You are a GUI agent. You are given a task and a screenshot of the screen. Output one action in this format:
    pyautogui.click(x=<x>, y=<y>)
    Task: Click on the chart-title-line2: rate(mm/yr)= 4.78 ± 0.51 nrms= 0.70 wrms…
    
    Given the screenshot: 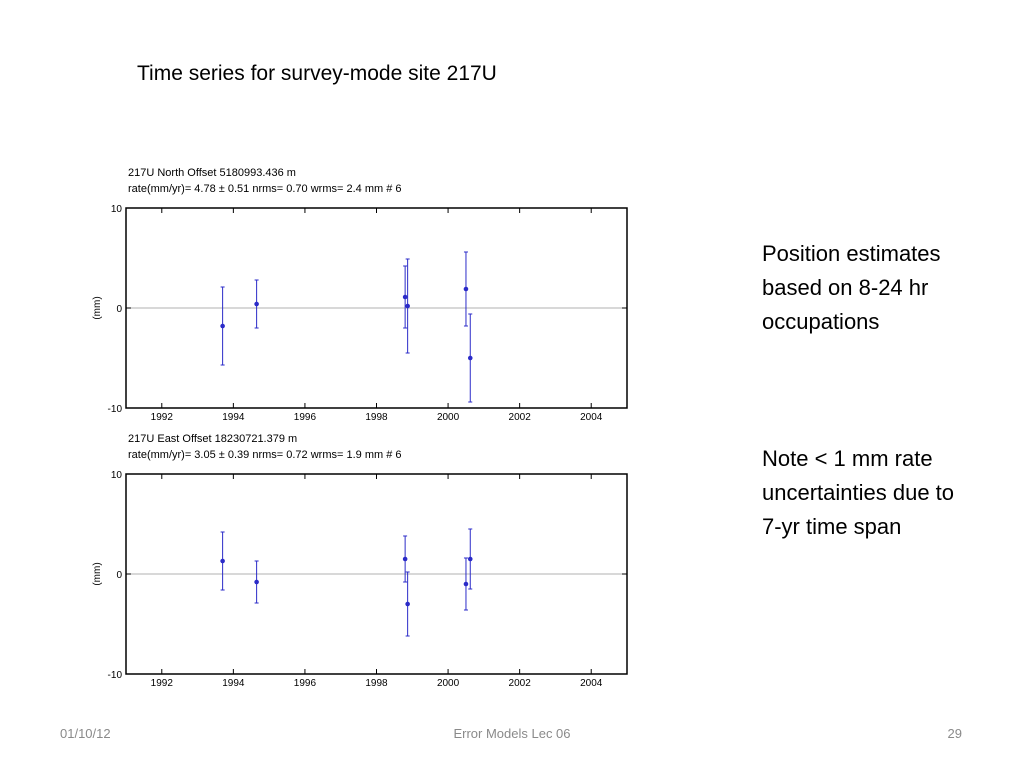 What is the action you would take?
    pyautogui.click(x=265, y=189)
    